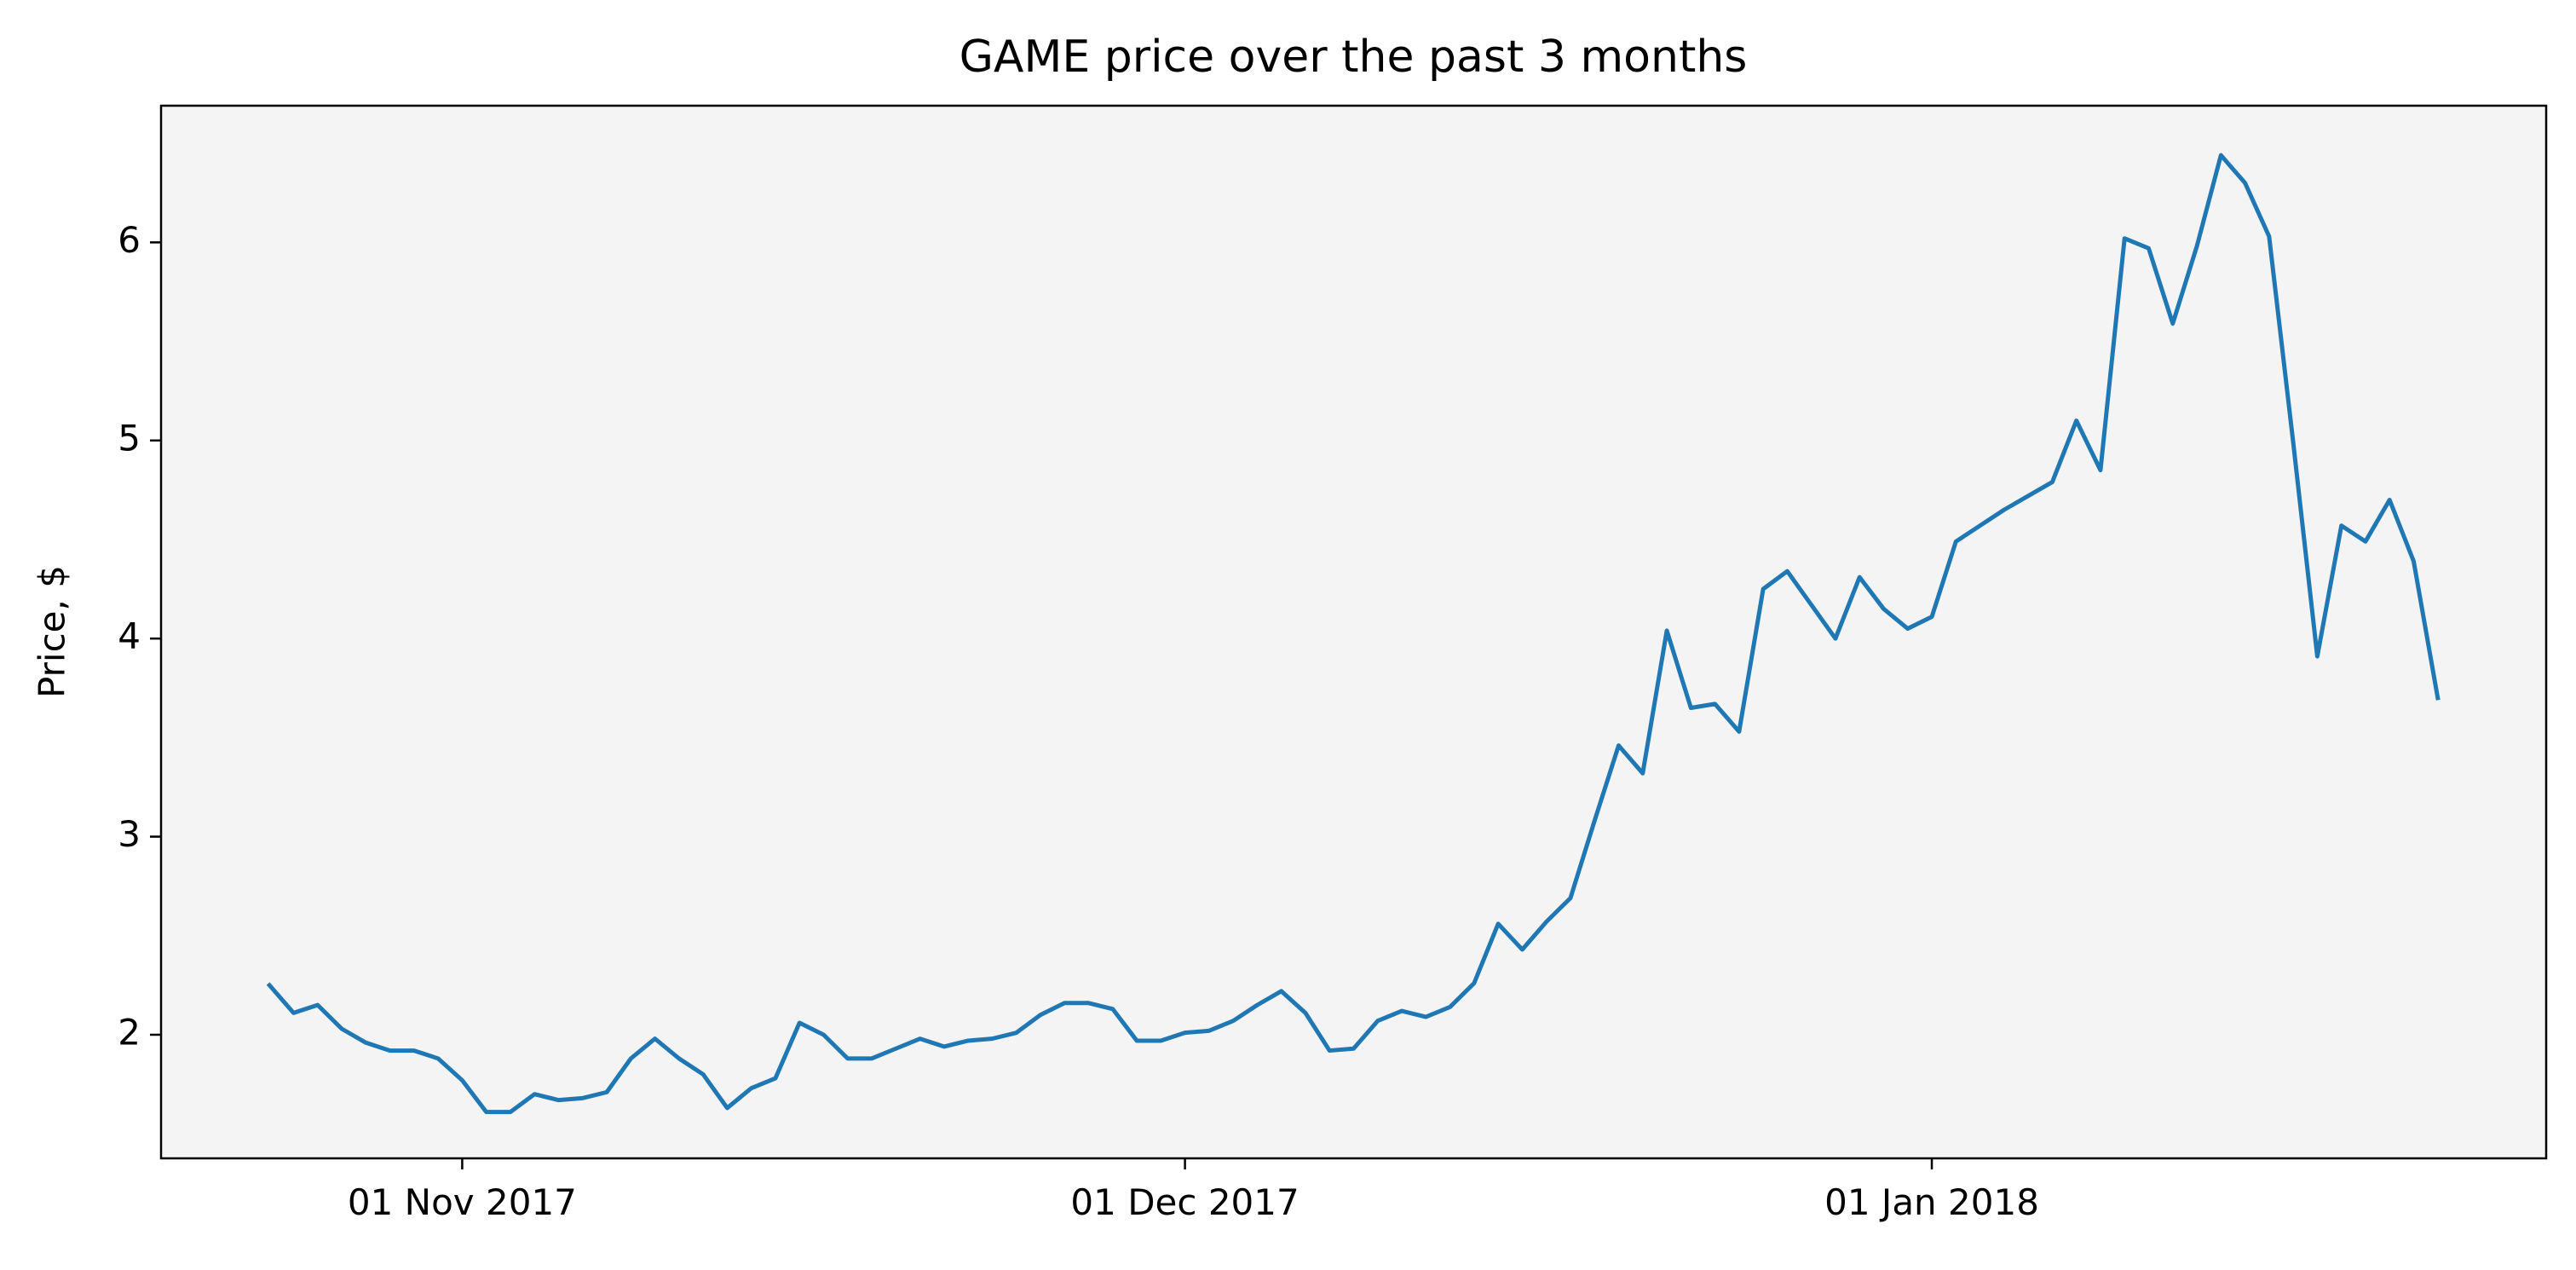  Describe the element at coordinates (129, 636) in the screenshot. I see `y-tick-label: 4` at that location.